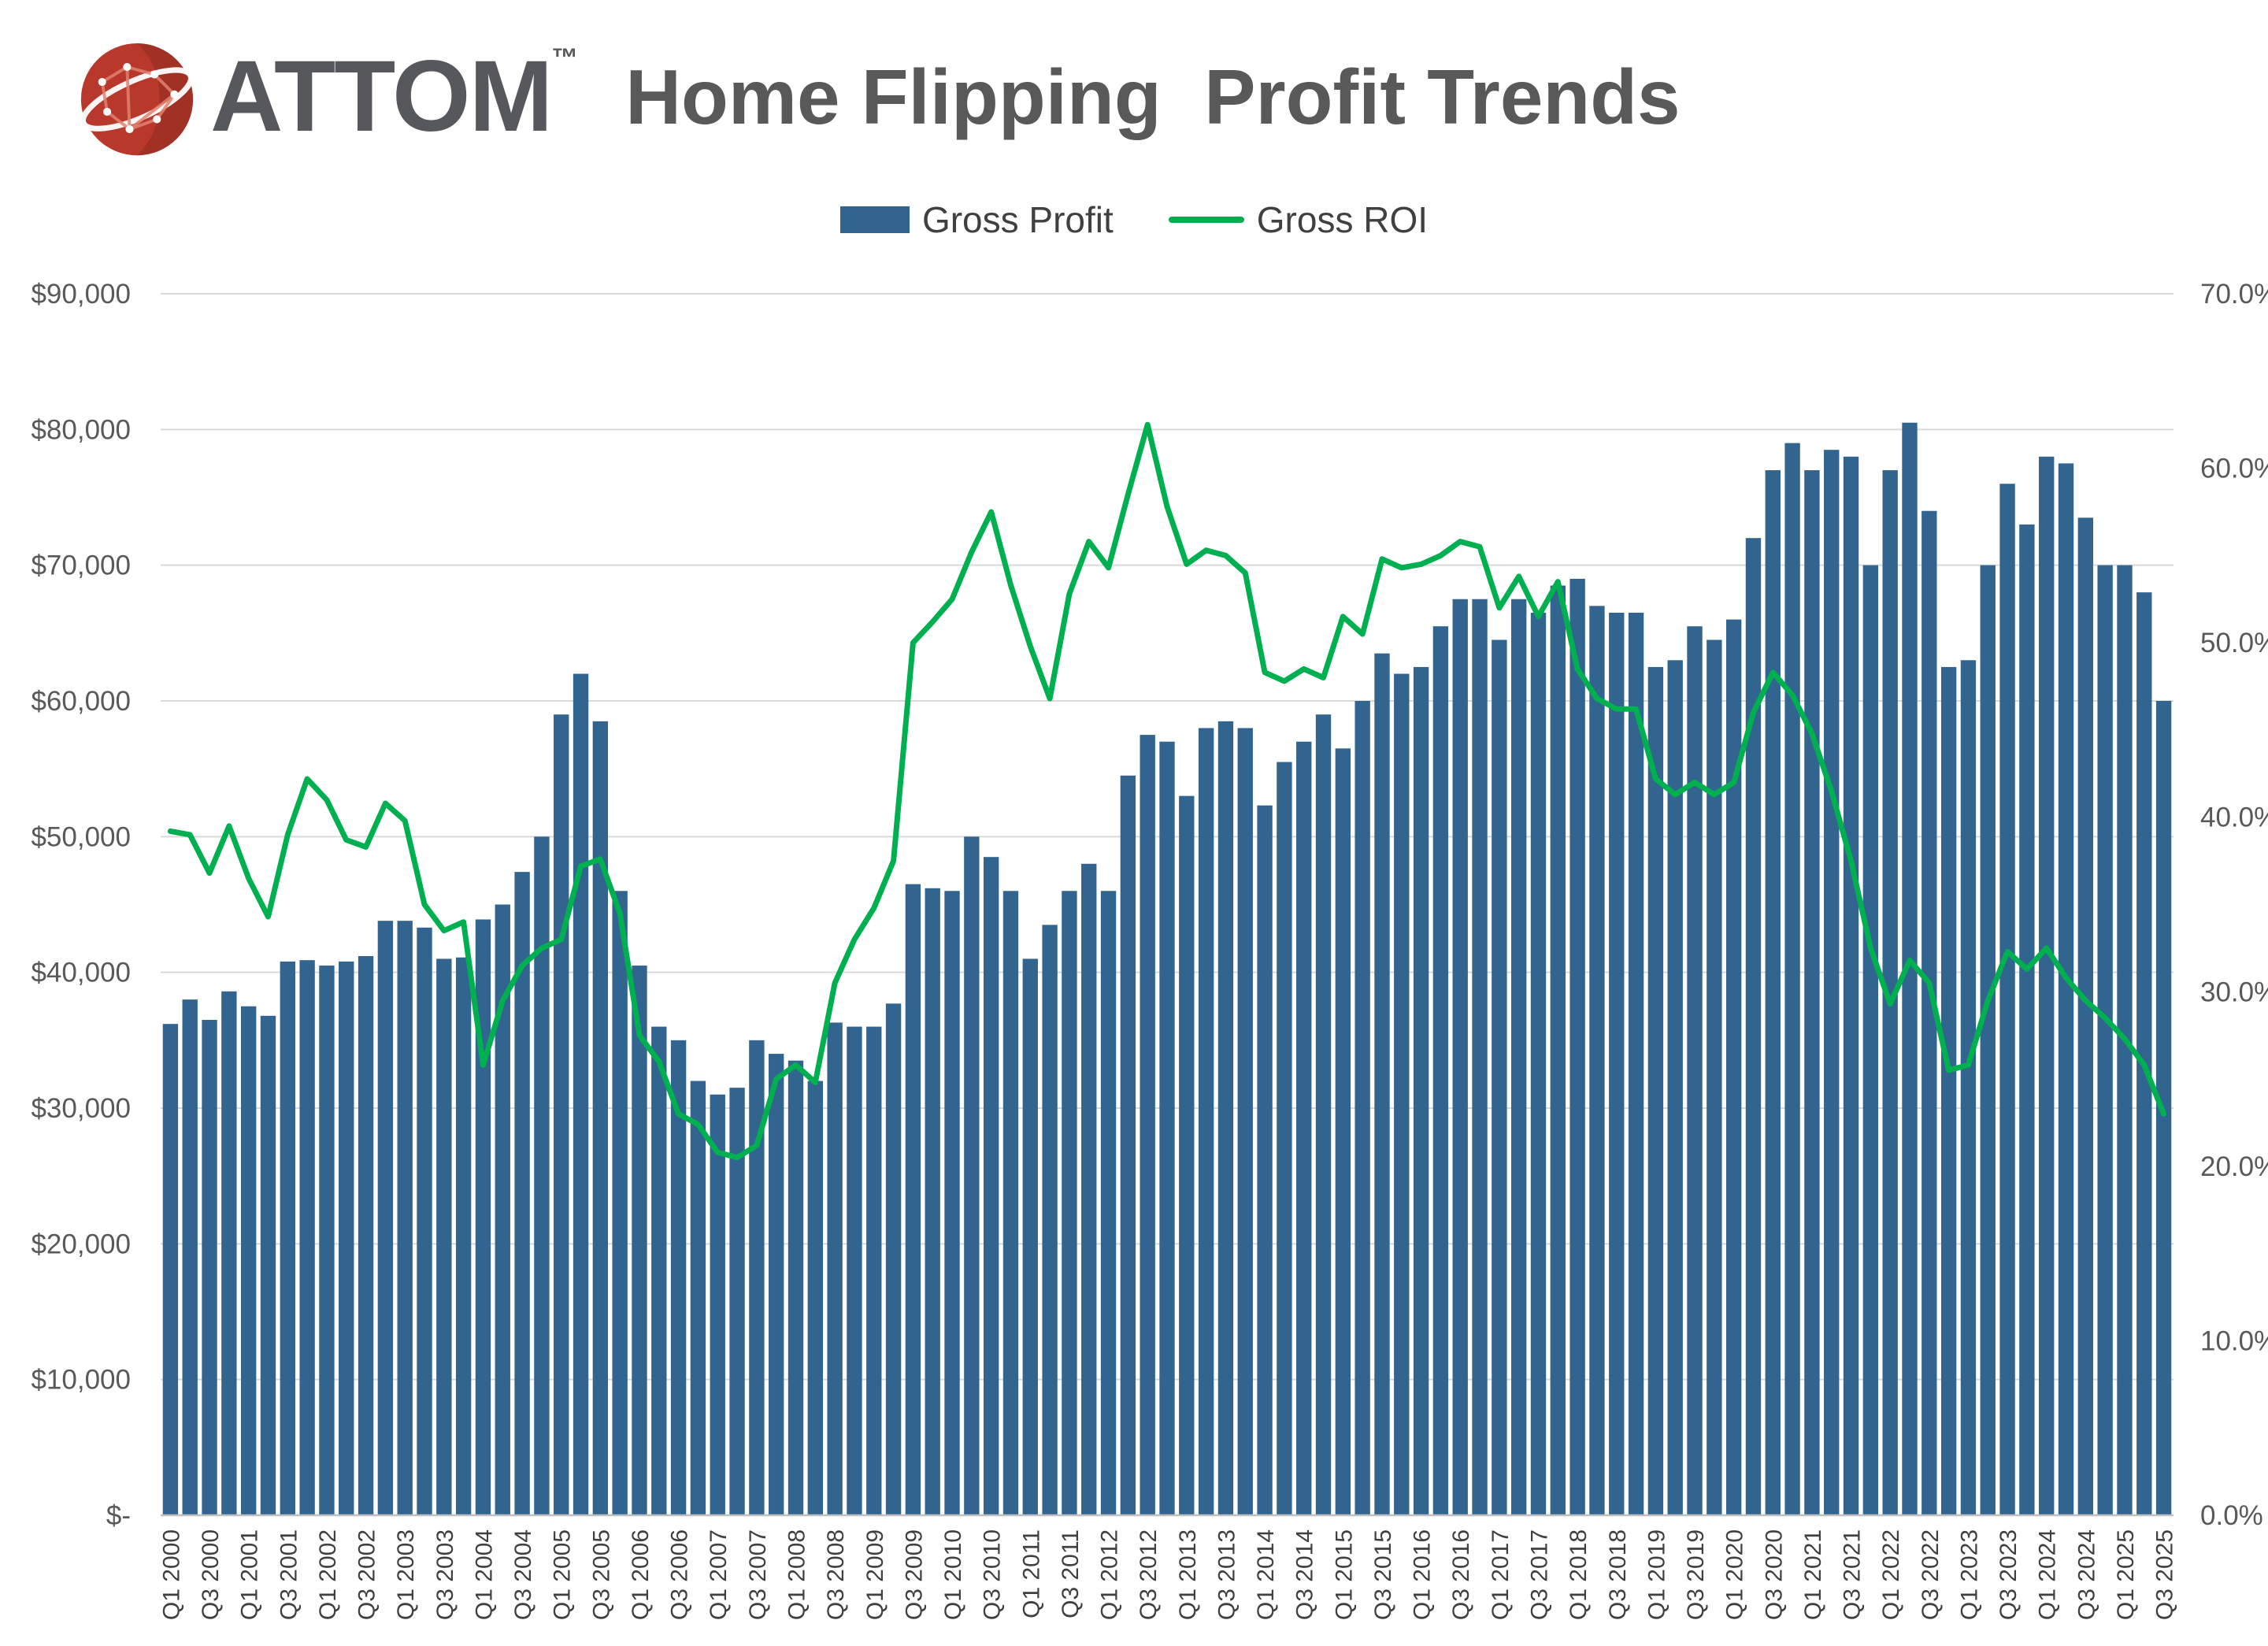 The height and width of the screenshot is (1646, 2268). Describe the element at coordinates (81, 295) in the screenshot. I see `y-axis-label-left: $90,000` at that location.